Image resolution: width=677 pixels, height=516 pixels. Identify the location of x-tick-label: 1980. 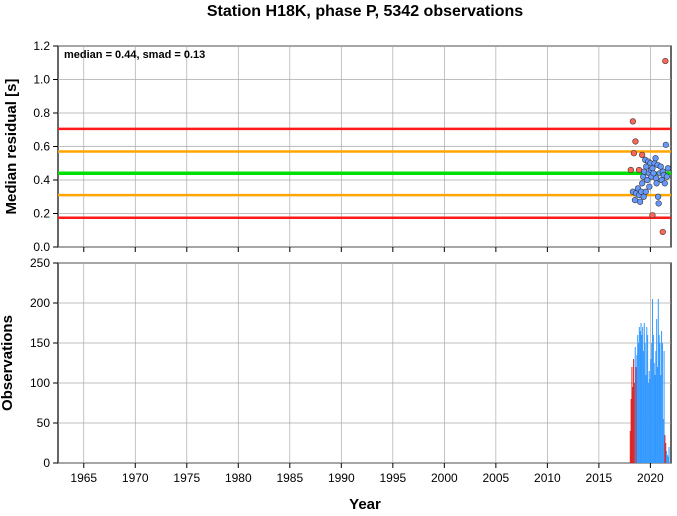
(238, 478).